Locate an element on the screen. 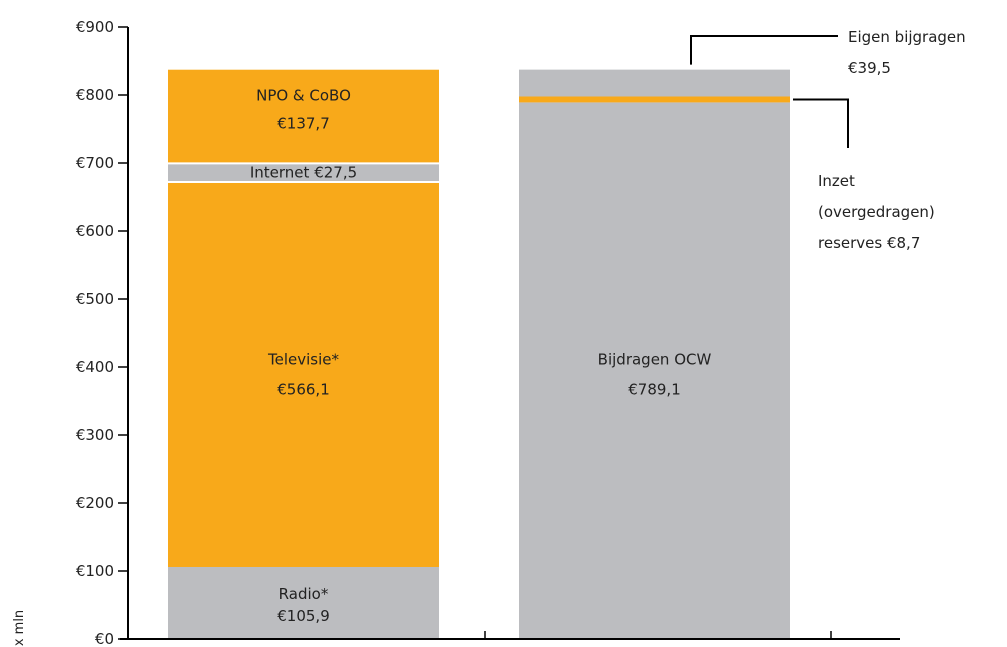 This screenshot has width=1007, height=647. y-tick-label: €200 is located at coordinates (95, 503).